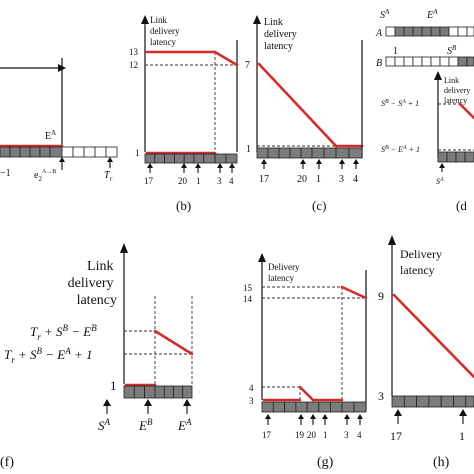 This screenshot has width=474, height=474. I want to click on panel-f-latency-slope, so click(173, 342).